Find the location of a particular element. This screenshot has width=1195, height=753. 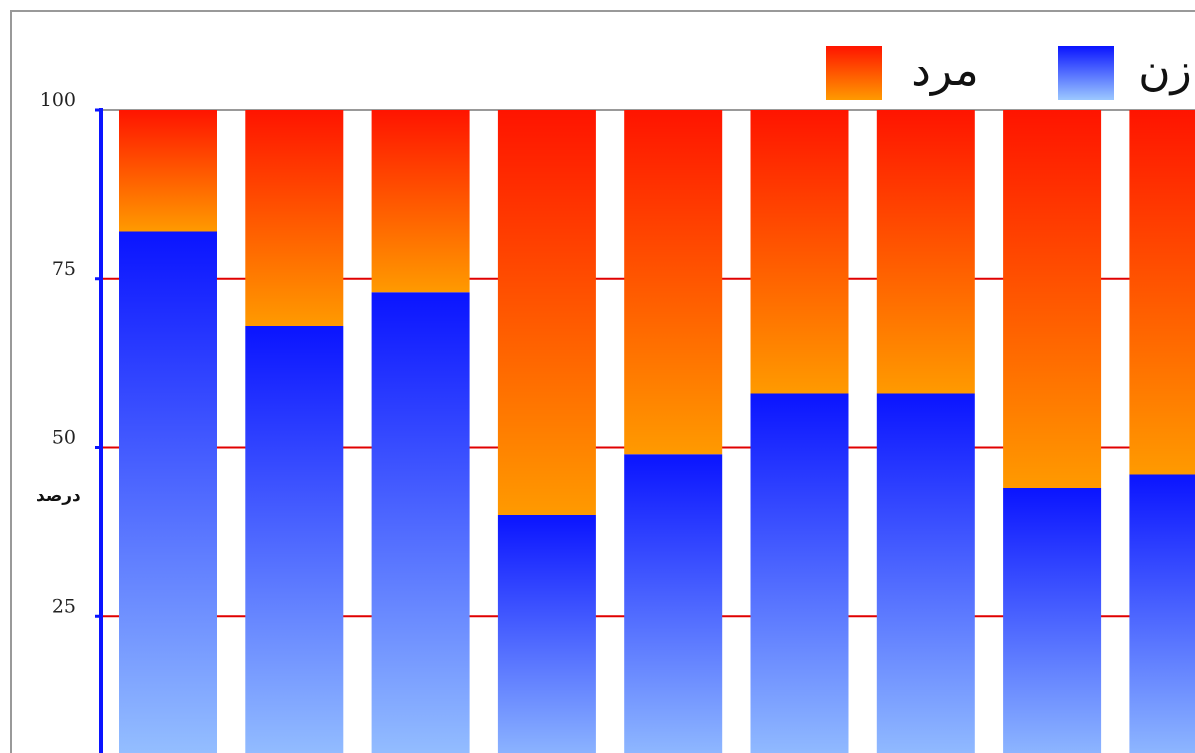

legend-label-men: مرد is located at coordinates (944, 70).